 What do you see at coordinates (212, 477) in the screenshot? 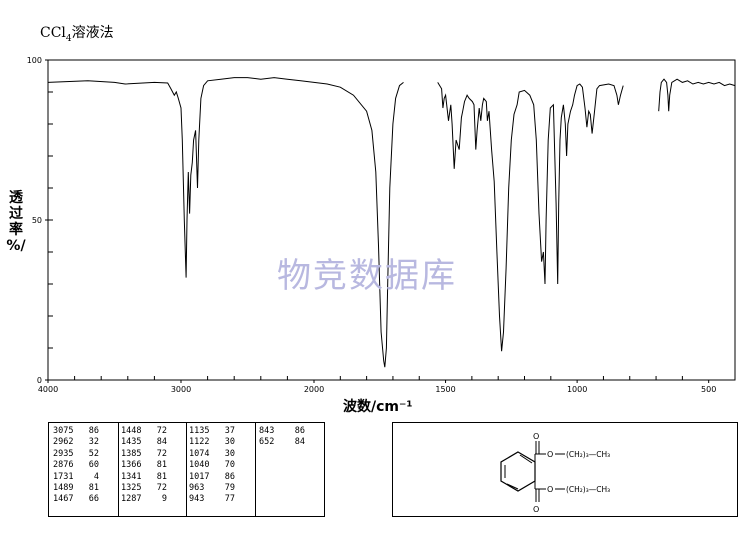
I see `peak-row: 1017 86` at bounding box center [212, 477].